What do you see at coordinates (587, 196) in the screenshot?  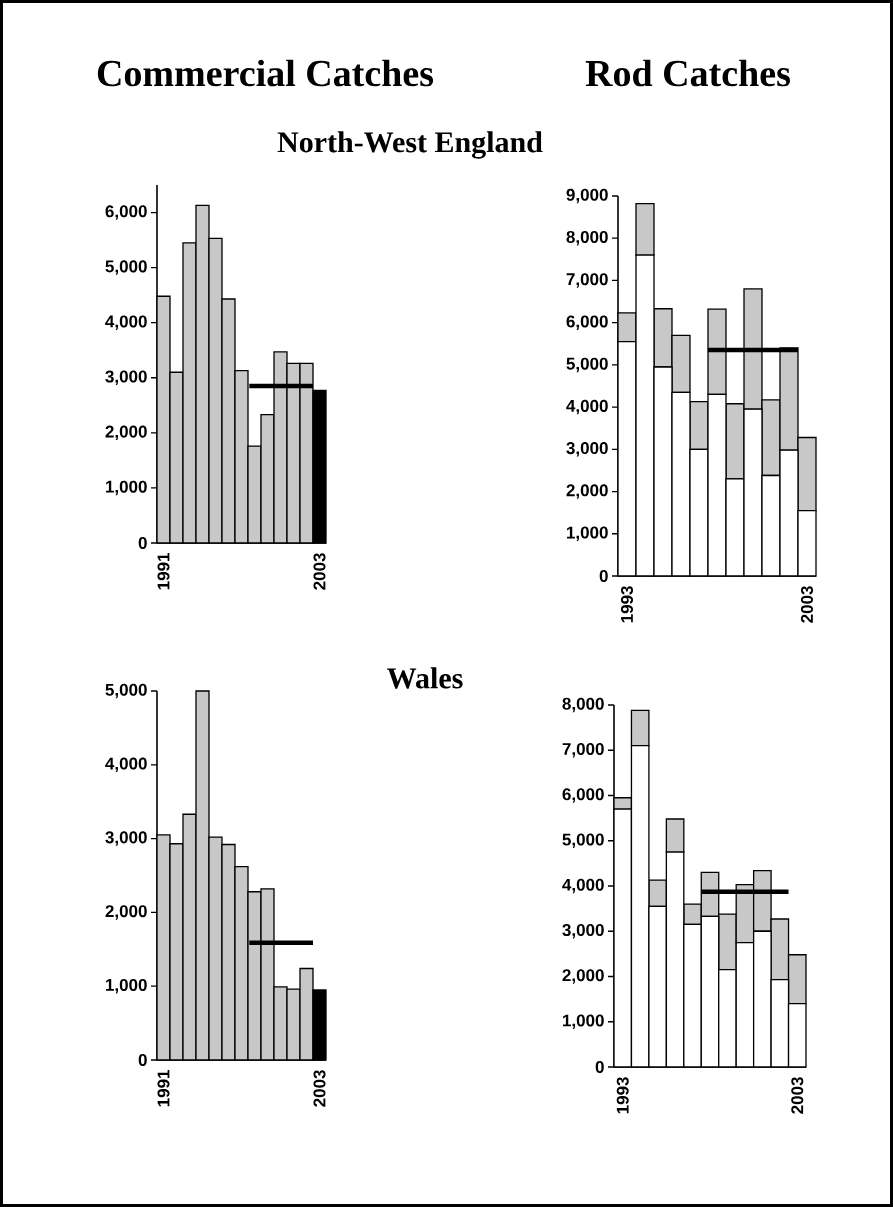 I see `y-tick-label: 9,000` at bounding box center [587, 196].